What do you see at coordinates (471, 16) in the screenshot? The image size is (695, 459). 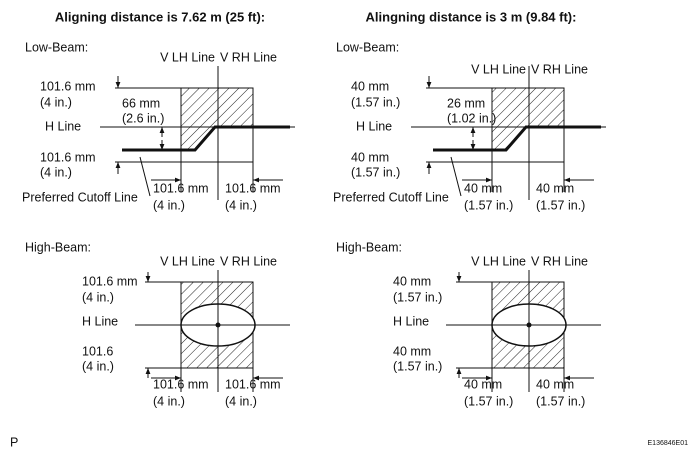 I see `section-title: Alingning distance is 3 m (9.84 ft):` at bounding box center [471, 16].